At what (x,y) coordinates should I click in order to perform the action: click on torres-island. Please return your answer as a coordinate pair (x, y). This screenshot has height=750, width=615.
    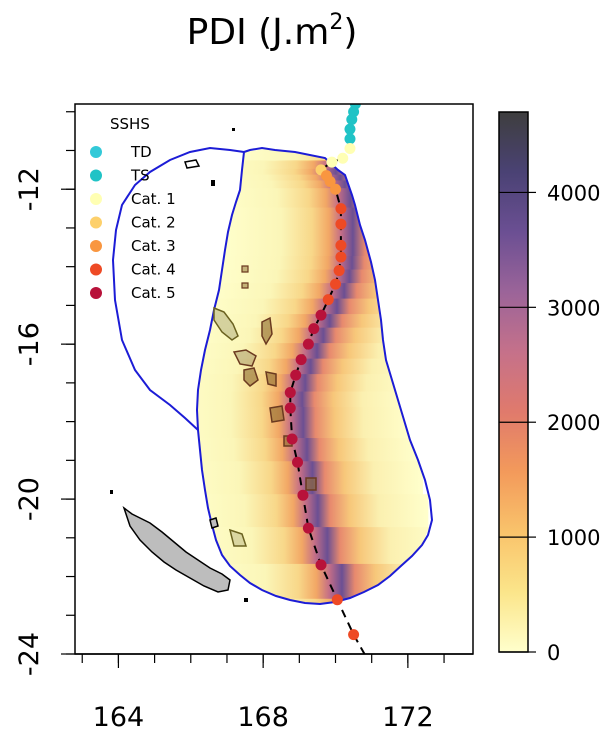
    Looking at the image, I should click on (192, 164).